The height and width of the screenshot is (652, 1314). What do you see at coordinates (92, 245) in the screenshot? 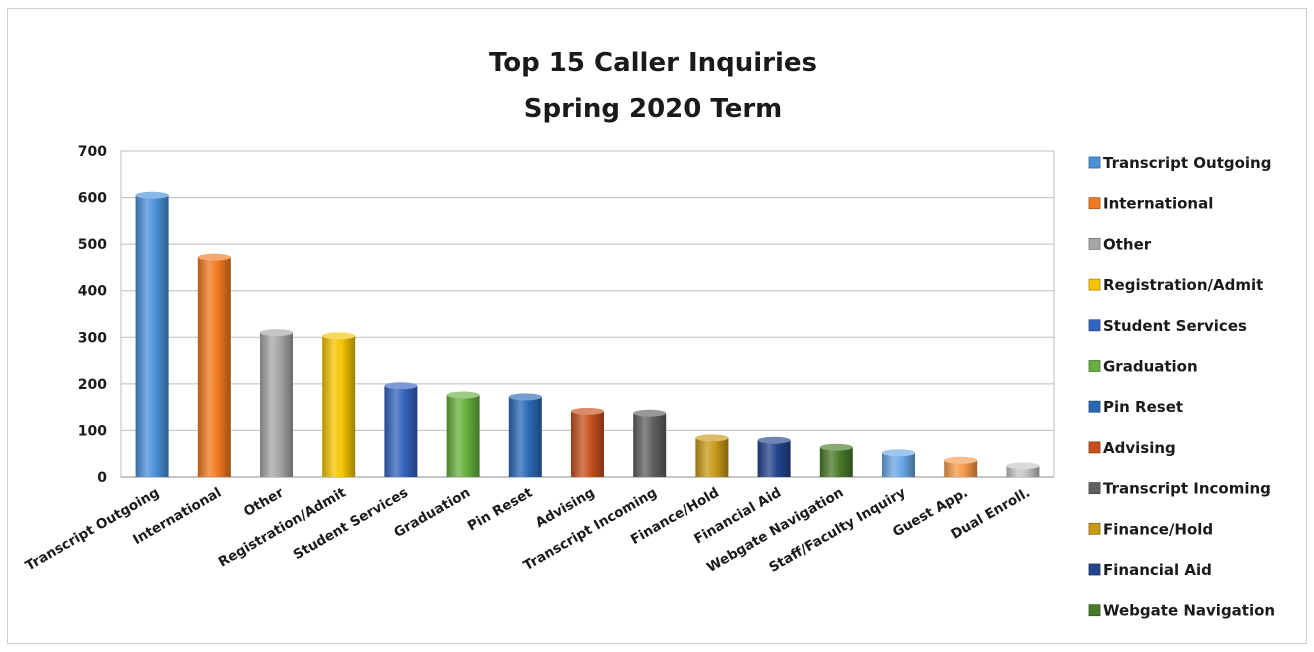
I see `y-tick-label: 500` at bounding box center [92, 245].